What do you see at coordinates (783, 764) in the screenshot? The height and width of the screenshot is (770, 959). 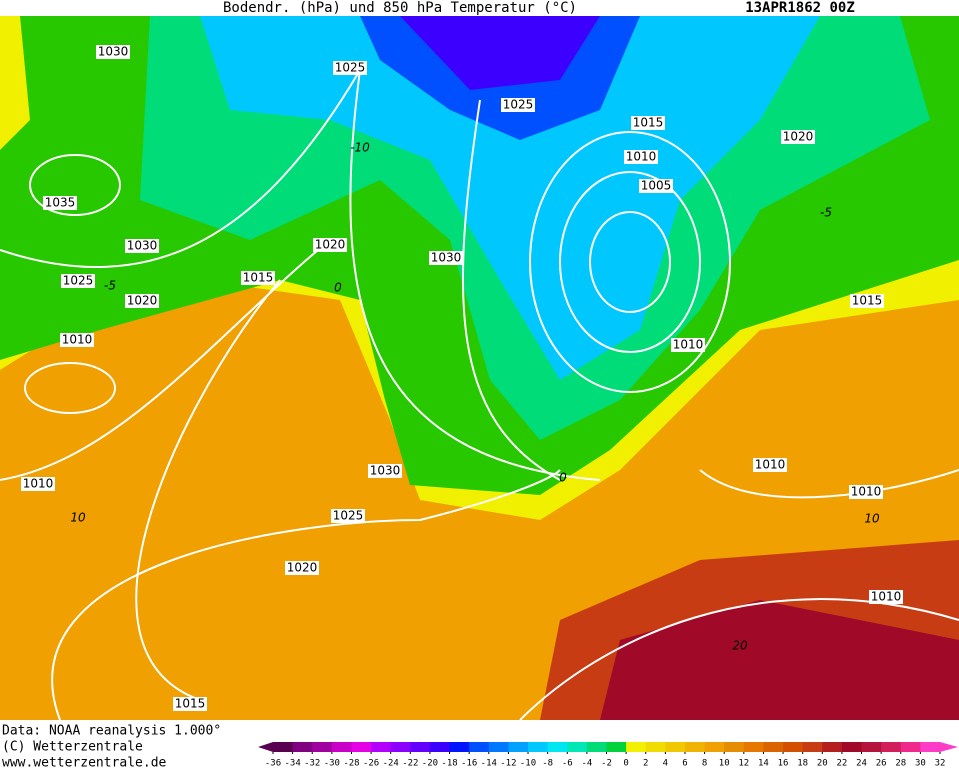 I see `colorbar-label: 16` at bounding box center [783, 764].